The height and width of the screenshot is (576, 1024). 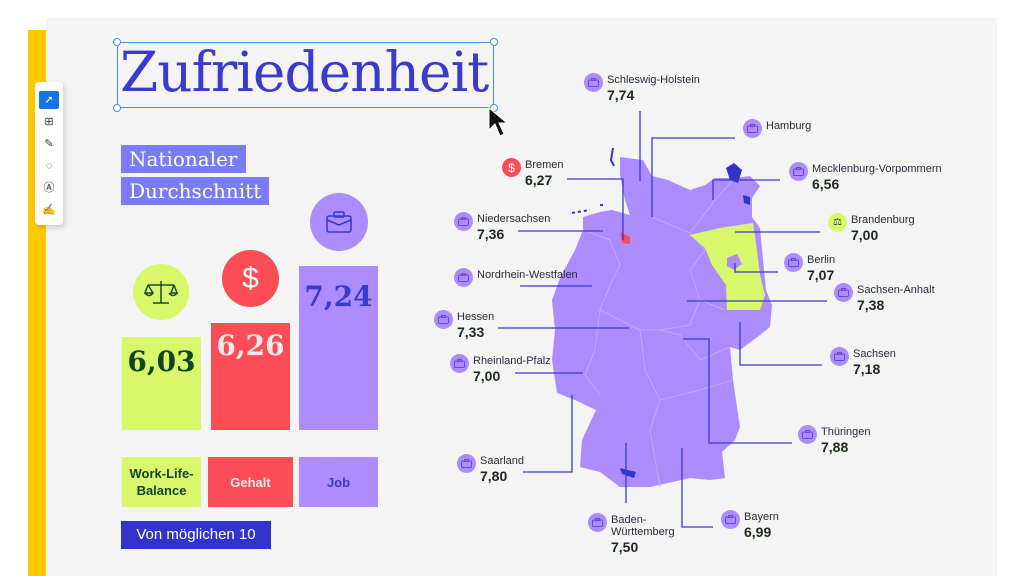 What do you see at coordinates (734, 173) in the screenshot?
I see `ruegen-island` at bounding box center [734, 173].